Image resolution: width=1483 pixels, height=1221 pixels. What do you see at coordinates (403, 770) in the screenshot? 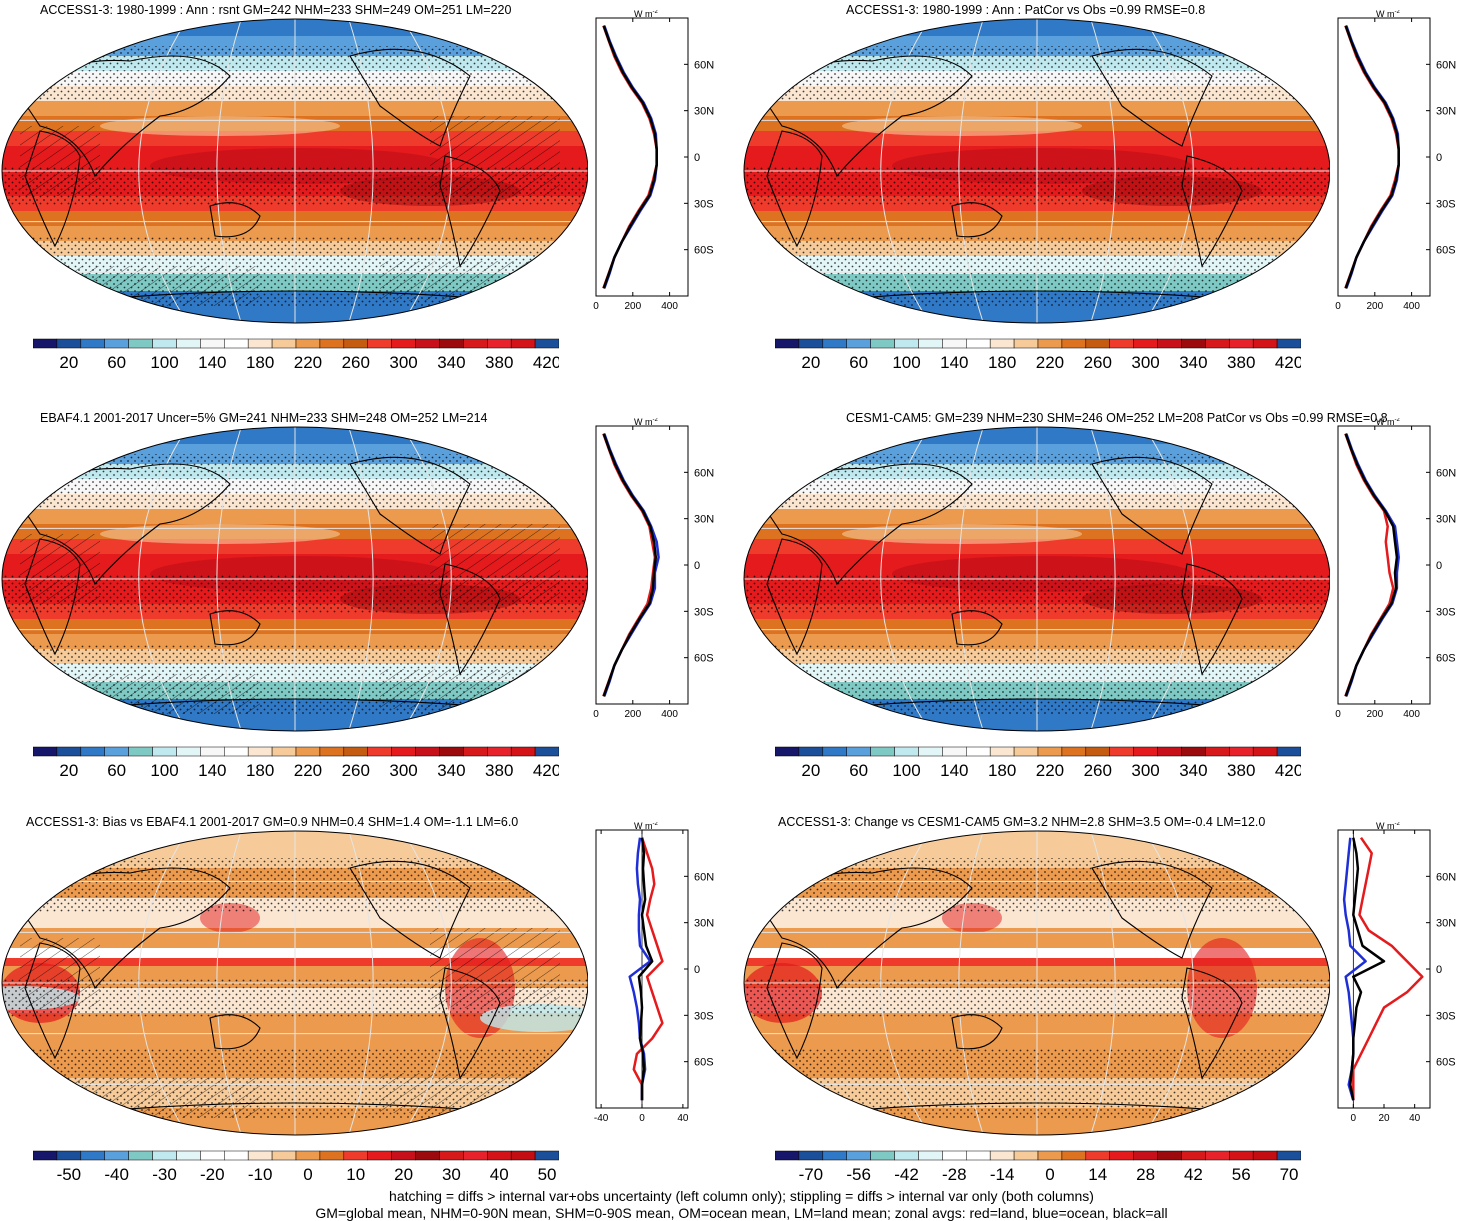
I see `colorbar-label: 300` at bounding box center [403, 770].